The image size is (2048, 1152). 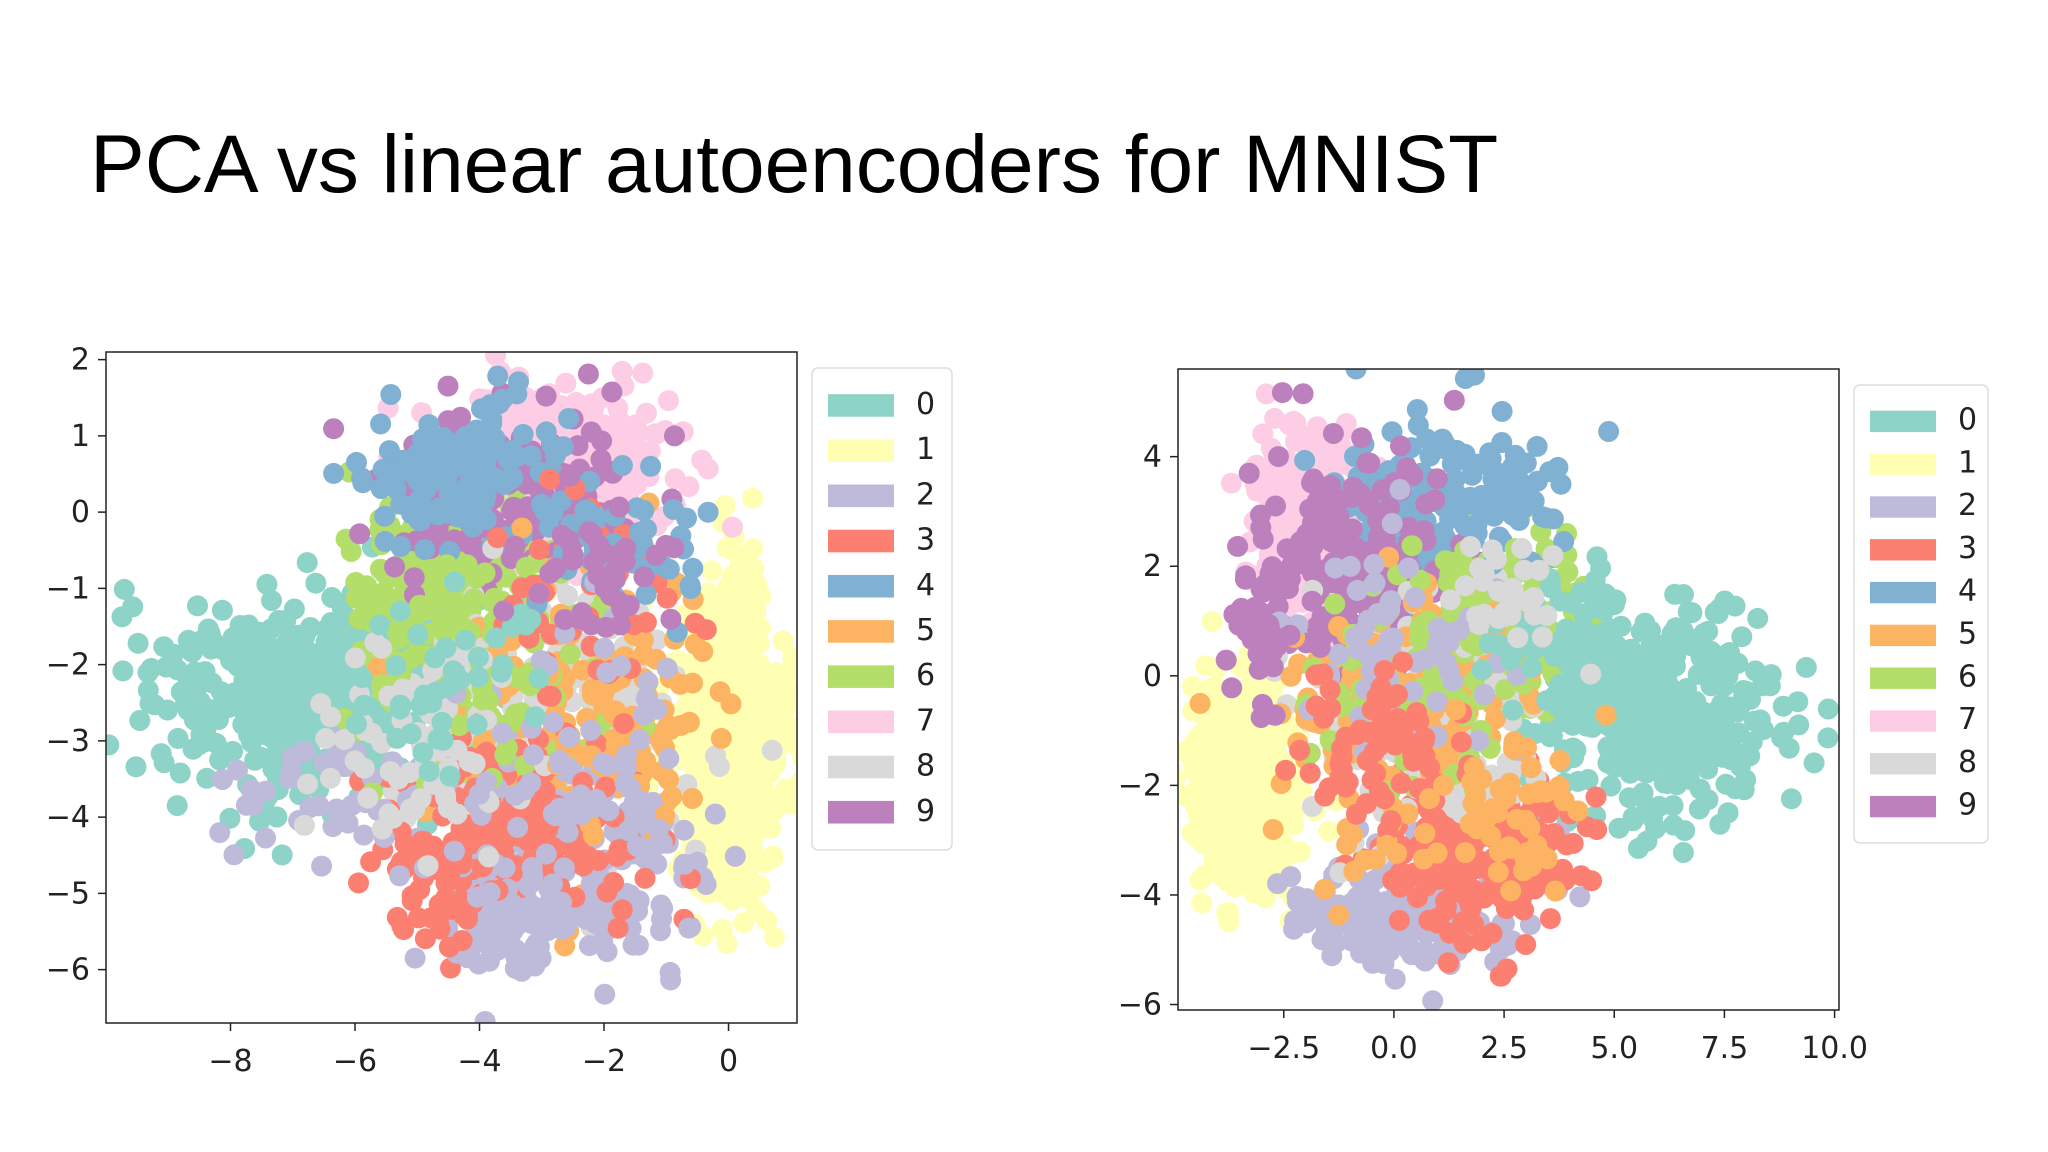 I want to click on legend-label-2: 2, so click(x=925, y=494).